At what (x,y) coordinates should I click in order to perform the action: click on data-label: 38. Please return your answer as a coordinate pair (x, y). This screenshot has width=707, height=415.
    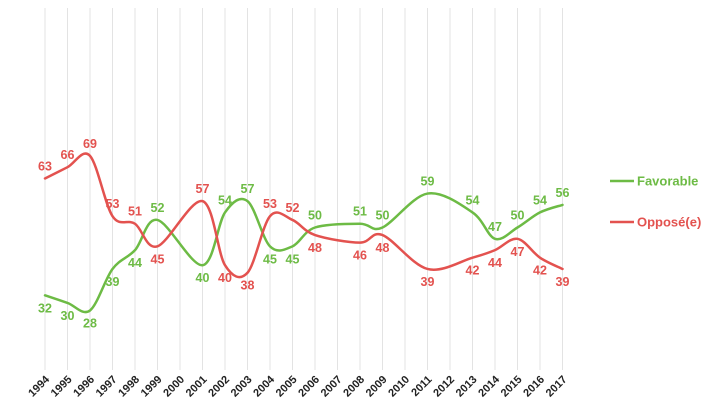
    Looking at the image, I should click on (248, 286).